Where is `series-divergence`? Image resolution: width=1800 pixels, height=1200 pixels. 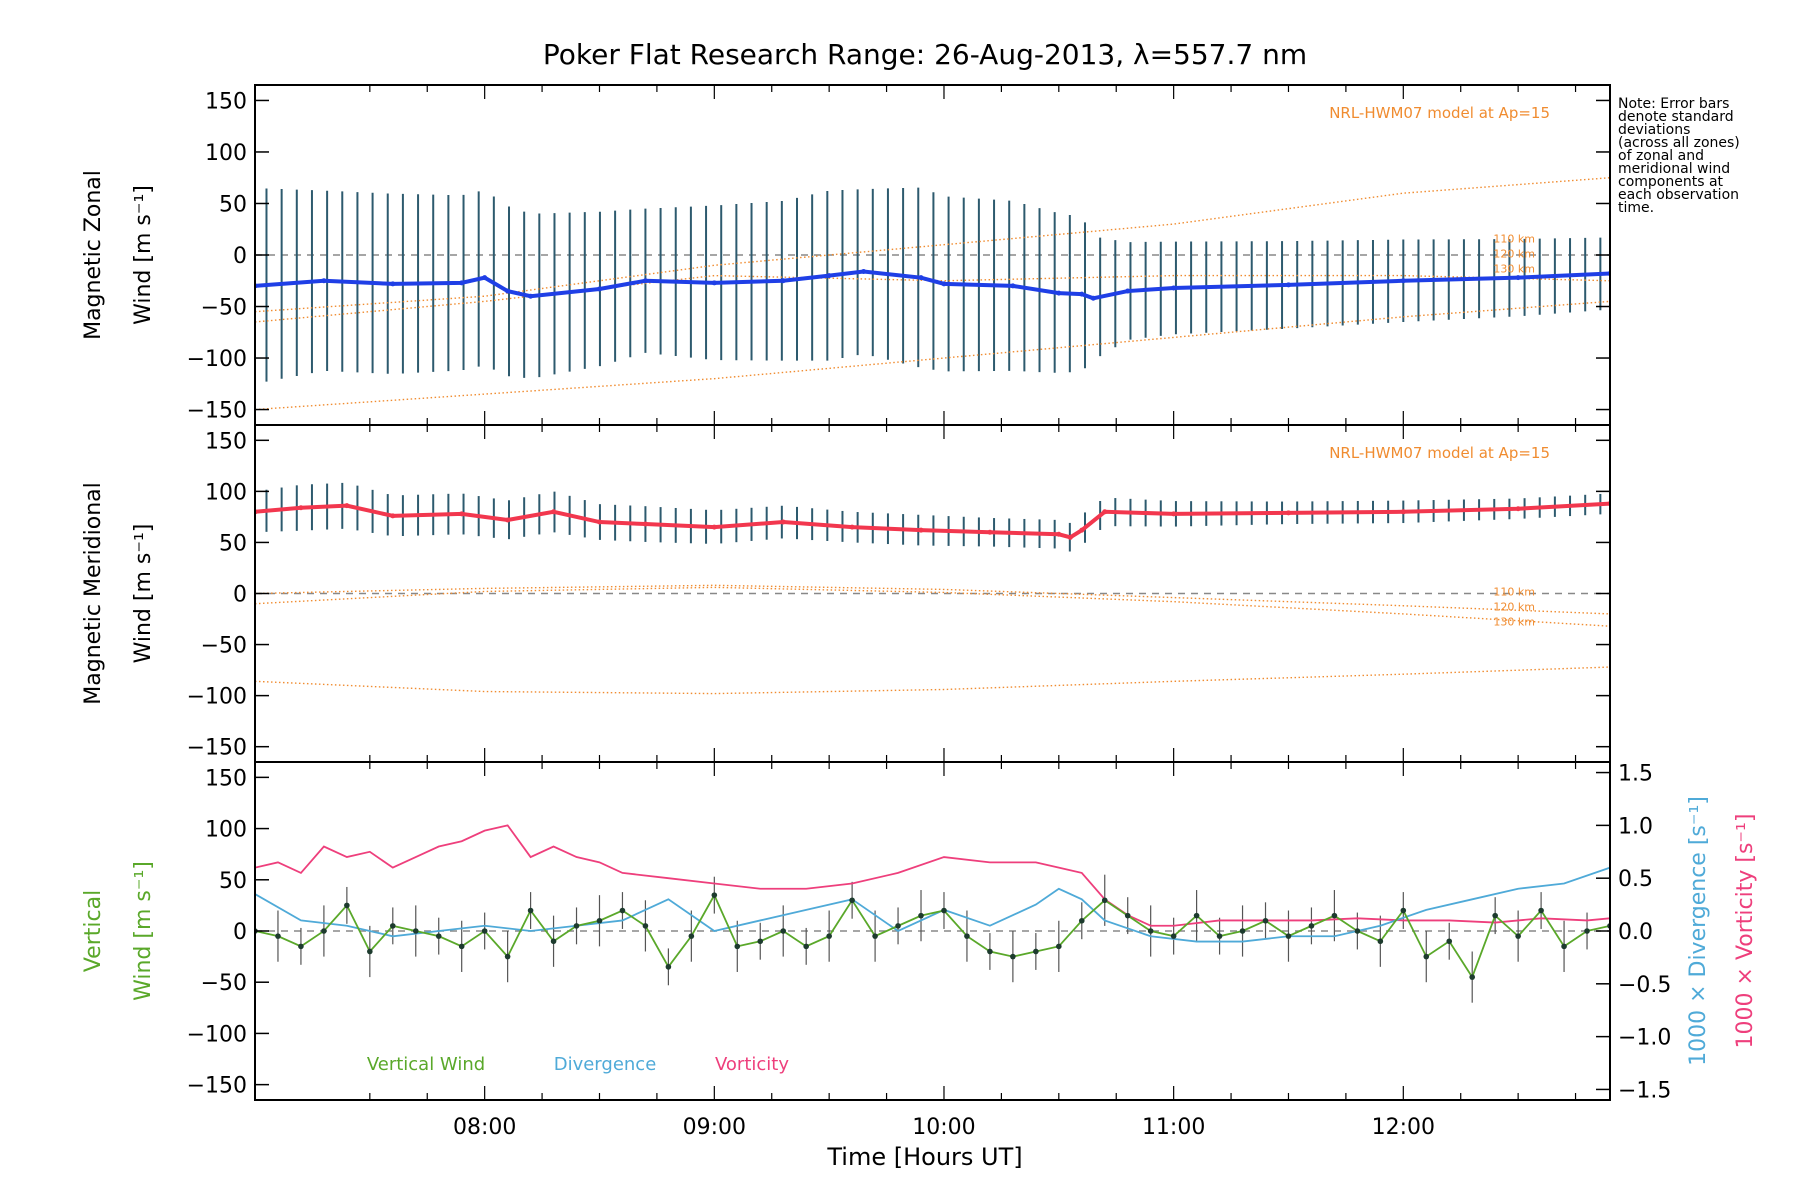
series-divergence is located at coordinates (932, 904).